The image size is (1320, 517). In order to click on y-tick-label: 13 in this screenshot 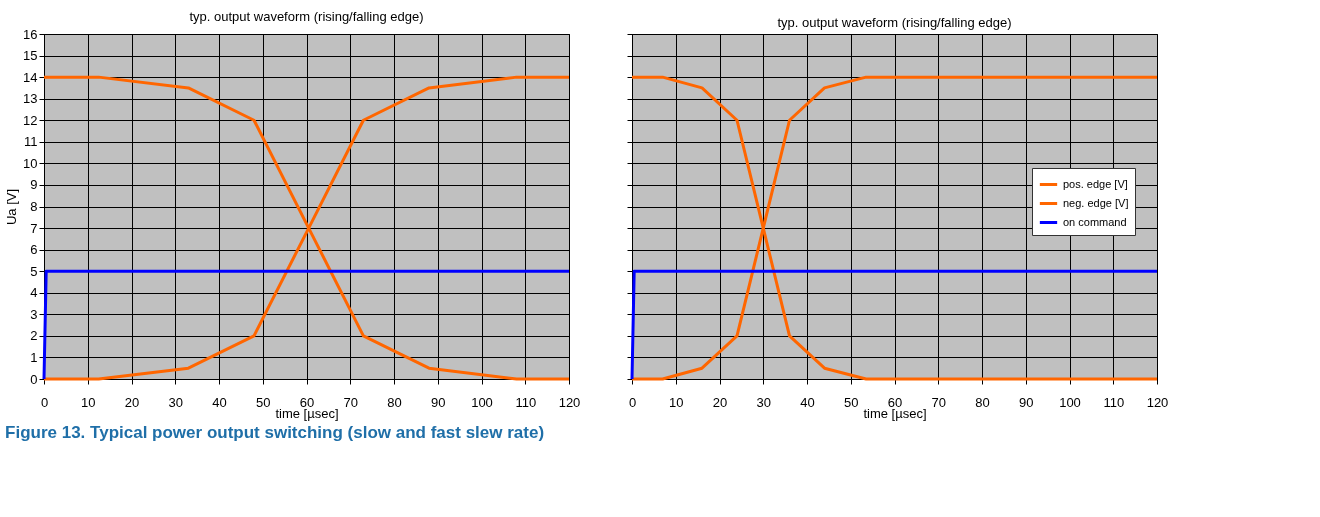, I will do `click(30, 99)`.